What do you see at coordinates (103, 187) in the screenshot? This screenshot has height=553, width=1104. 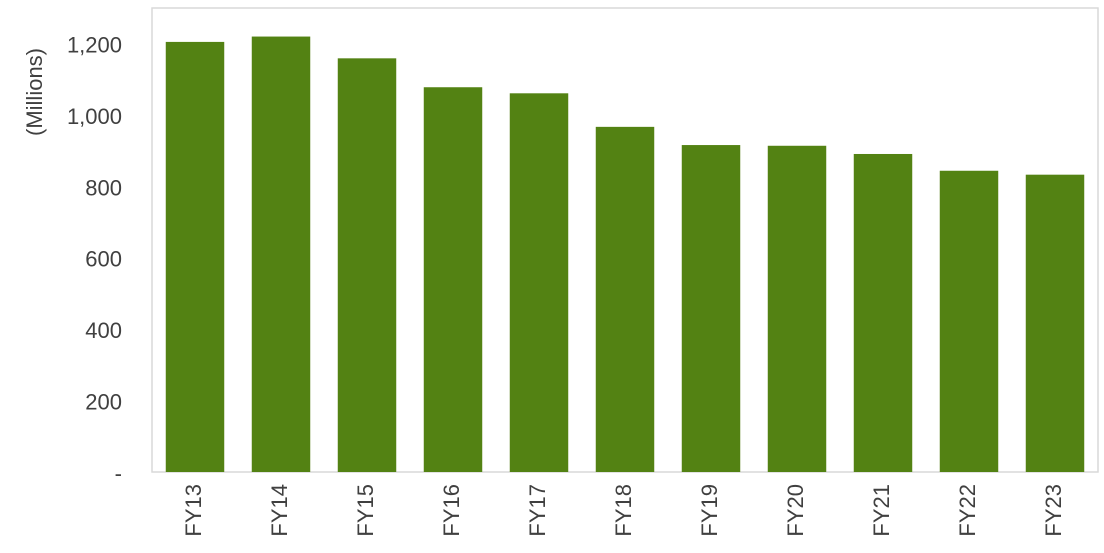 I see `y-tick-label: 800` at bounding box center [103, 187].